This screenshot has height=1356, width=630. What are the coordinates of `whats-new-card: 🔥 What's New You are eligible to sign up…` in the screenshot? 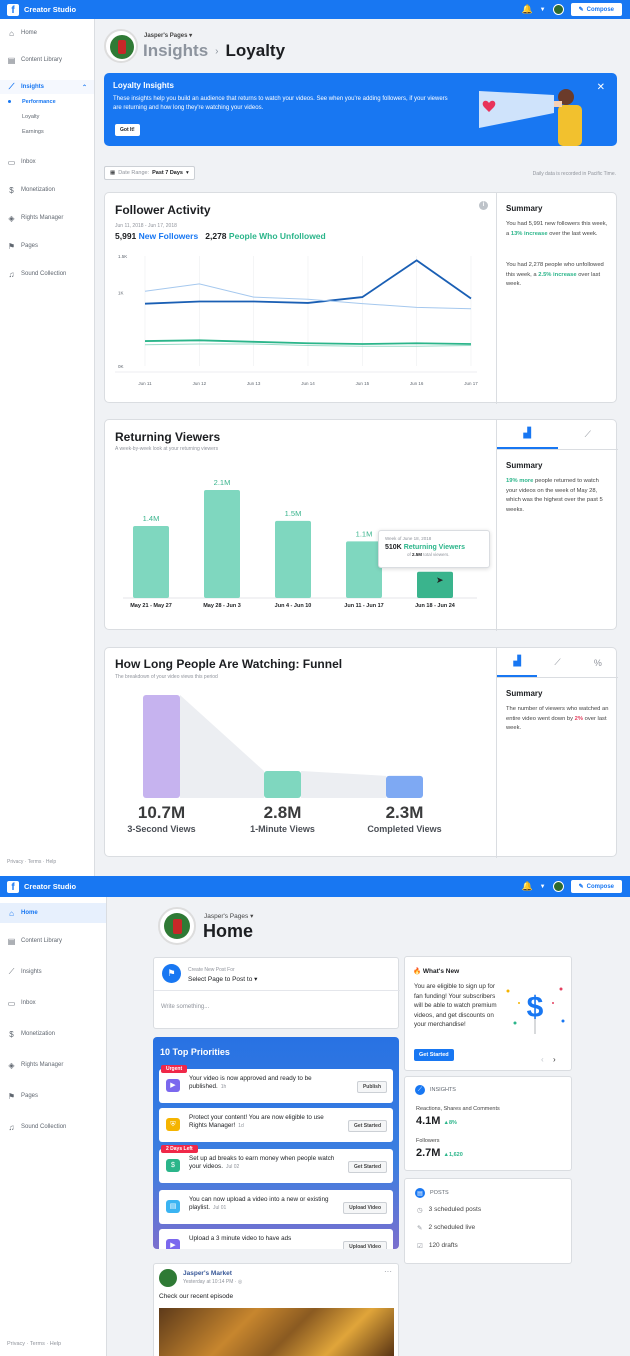 It's located at (488, 1013).